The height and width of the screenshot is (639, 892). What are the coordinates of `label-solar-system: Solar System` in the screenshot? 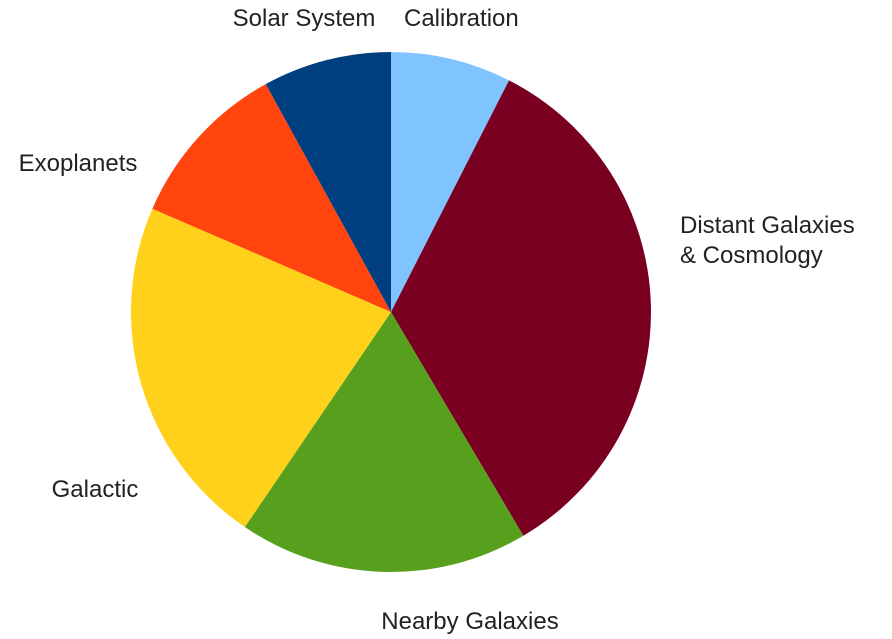 It's located at (304, 18).